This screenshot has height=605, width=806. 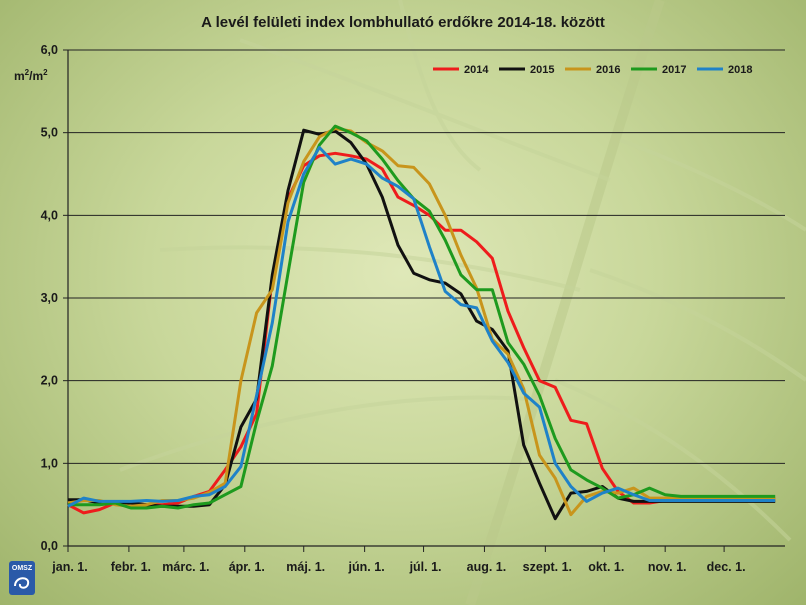 I want to click on y-tick-labels: 0,0 1,0 2,0 3,0 4,0 5,0 6,0, so click(x=54, y=298).